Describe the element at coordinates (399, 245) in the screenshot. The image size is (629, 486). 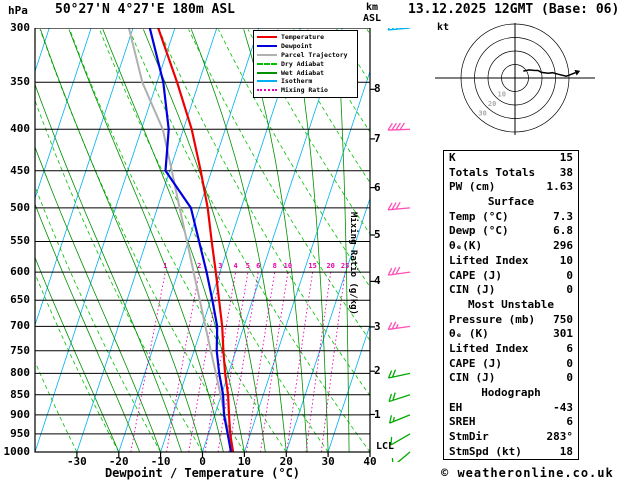
I see `wind-barb-column` at that location.